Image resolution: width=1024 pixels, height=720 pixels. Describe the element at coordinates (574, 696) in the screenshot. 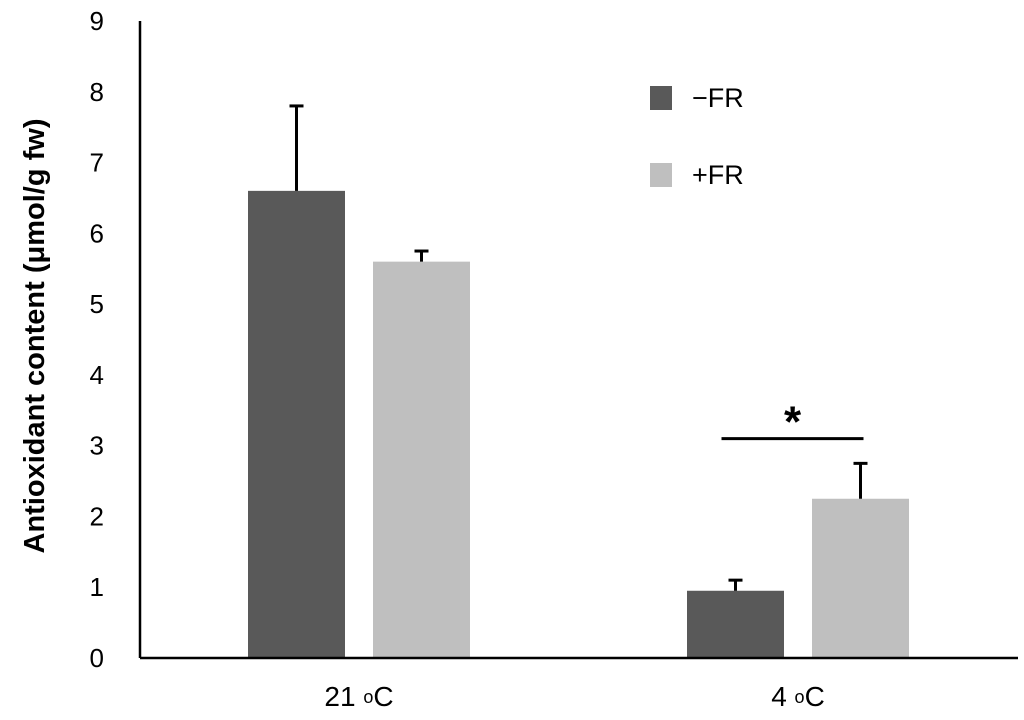

I see `x-tick-labels-group: 21 oC 4 oC` at that location.